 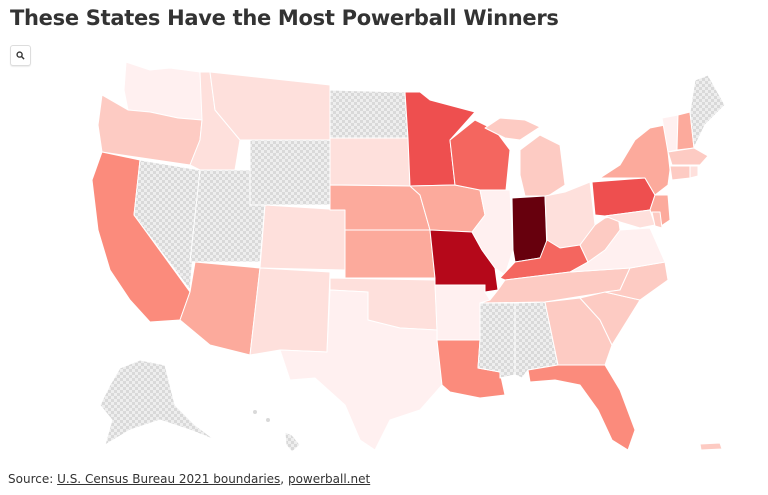 What do you see at coordinates (302, 237) in the screenshot?
I see `state-colorado` at bounding box center [302, 237].